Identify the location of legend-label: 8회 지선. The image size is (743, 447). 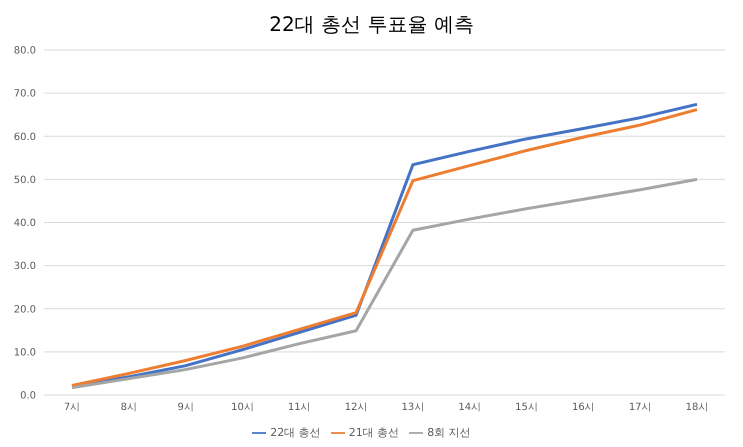
(449, 432).